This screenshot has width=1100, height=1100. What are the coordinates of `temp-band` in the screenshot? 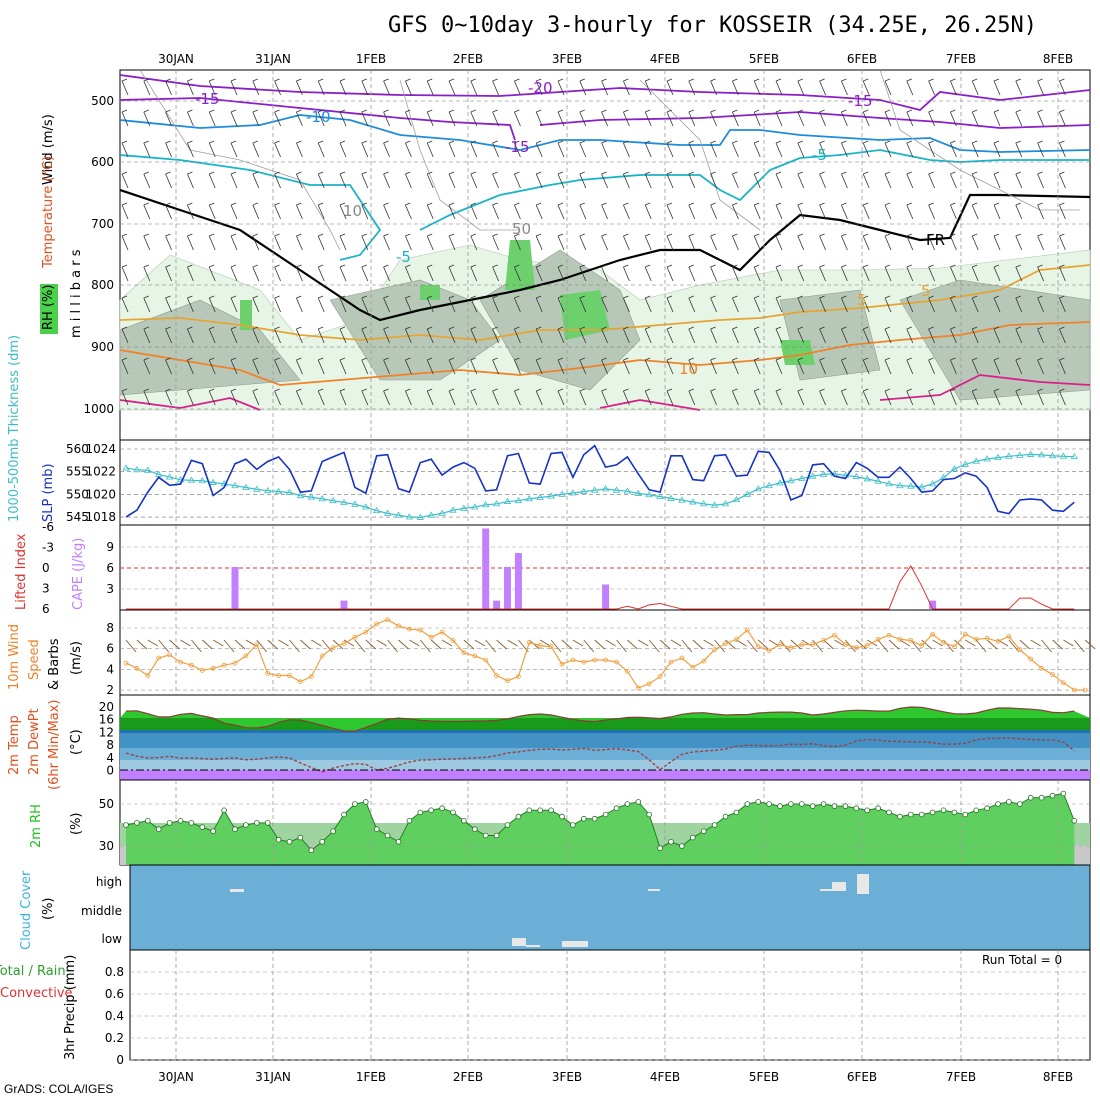 It's located at (605, 754).